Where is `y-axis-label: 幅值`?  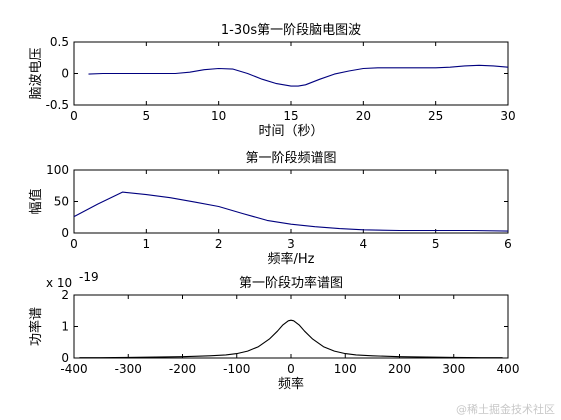
y-axis-label: 幅值 is located at coordinates (36, 201).